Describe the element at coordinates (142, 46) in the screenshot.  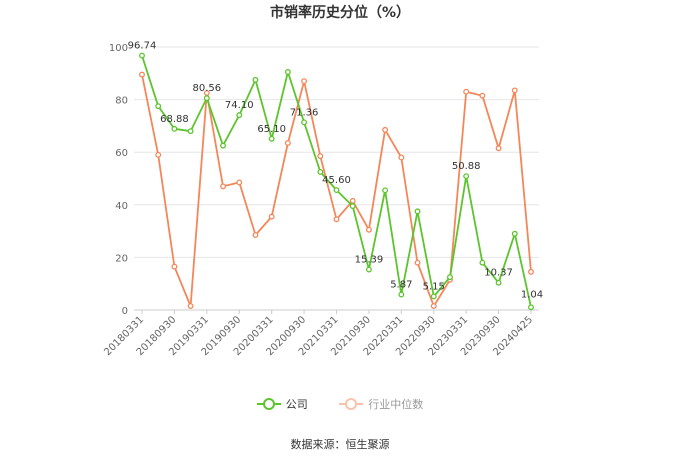
I see `company-data-label: 96.74` at that location.